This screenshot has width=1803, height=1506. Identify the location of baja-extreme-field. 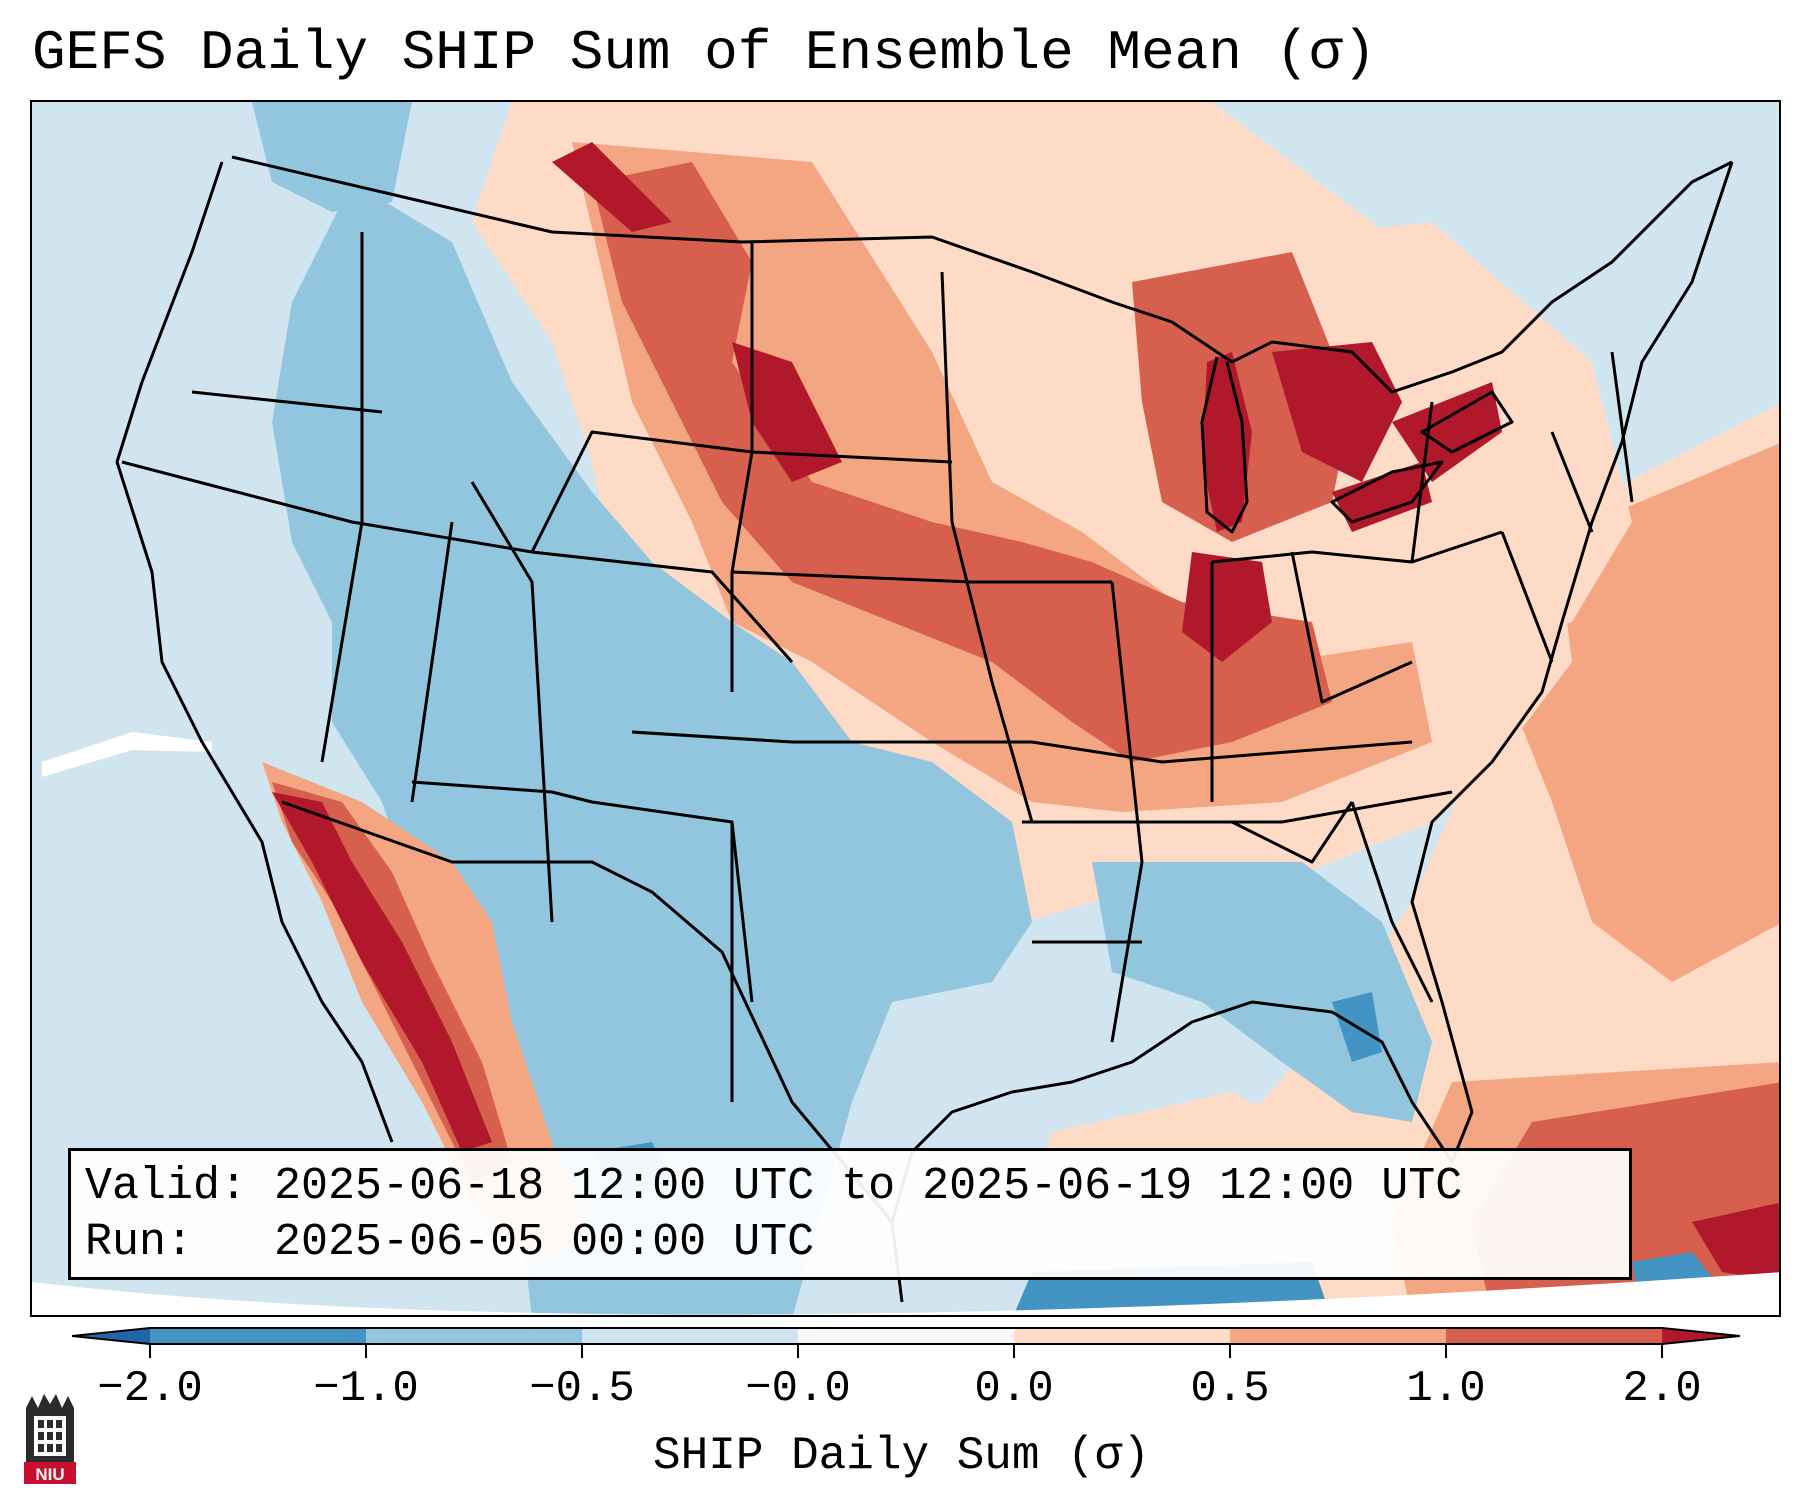
(382, 972).